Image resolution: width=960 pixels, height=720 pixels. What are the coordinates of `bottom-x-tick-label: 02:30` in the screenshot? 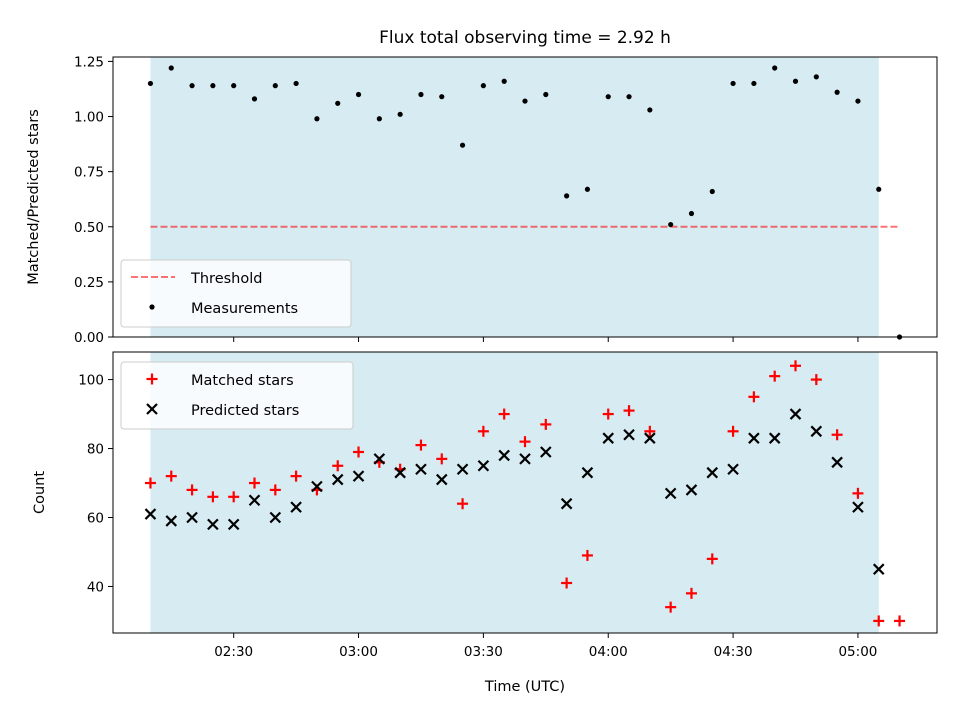 It's located at (233, 652).